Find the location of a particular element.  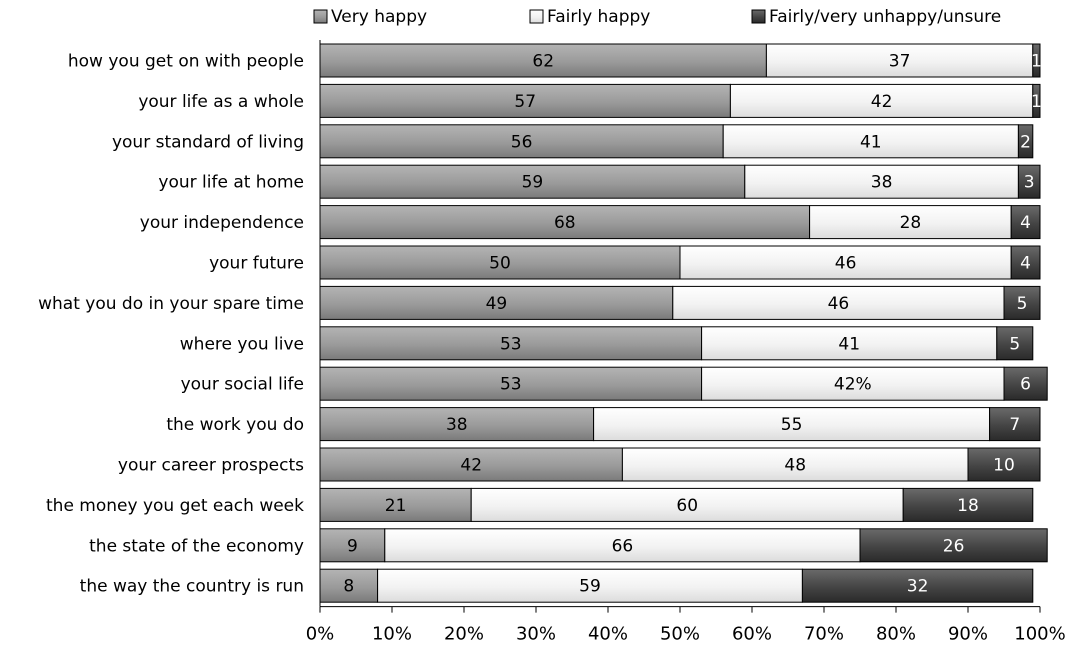

category-label: your social life is located at coordinates (242, 385).